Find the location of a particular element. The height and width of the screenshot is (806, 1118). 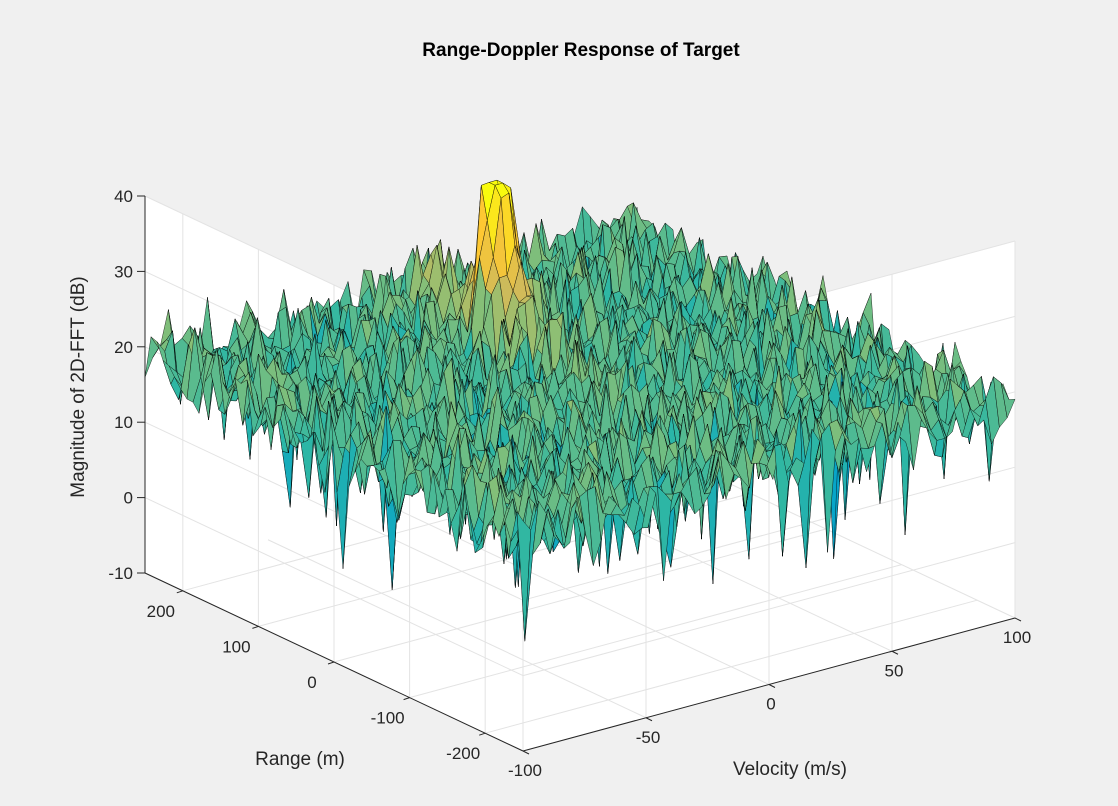

z-tick-label: 10 is located at coordinates (123, 422).